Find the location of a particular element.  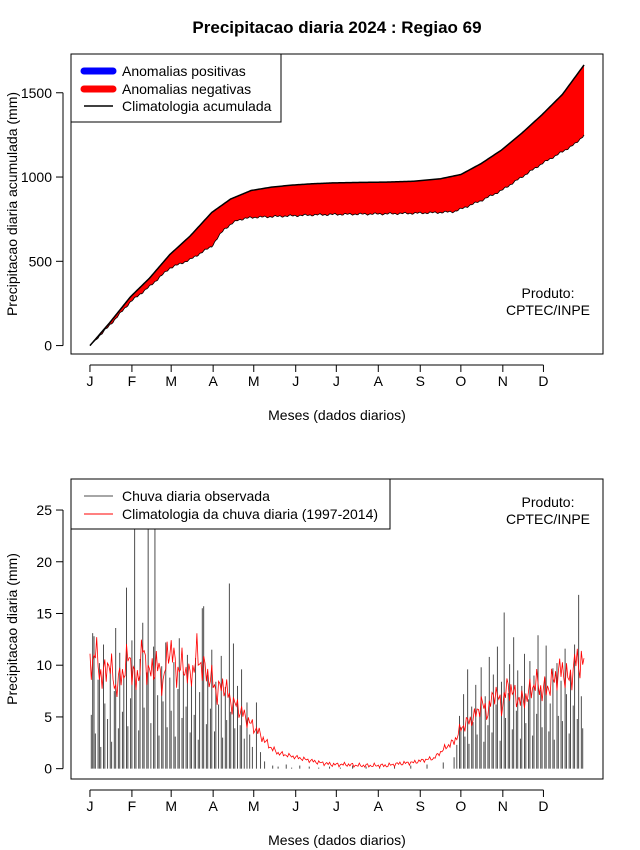

y-tick-label: 25 is located at coordinates (44, 510).